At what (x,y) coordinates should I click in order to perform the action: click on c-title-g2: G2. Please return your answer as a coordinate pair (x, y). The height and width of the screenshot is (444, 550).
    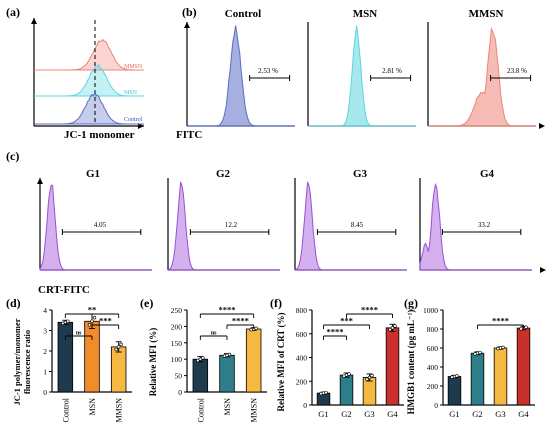
    Looking at the image, I should click on (223, 174).